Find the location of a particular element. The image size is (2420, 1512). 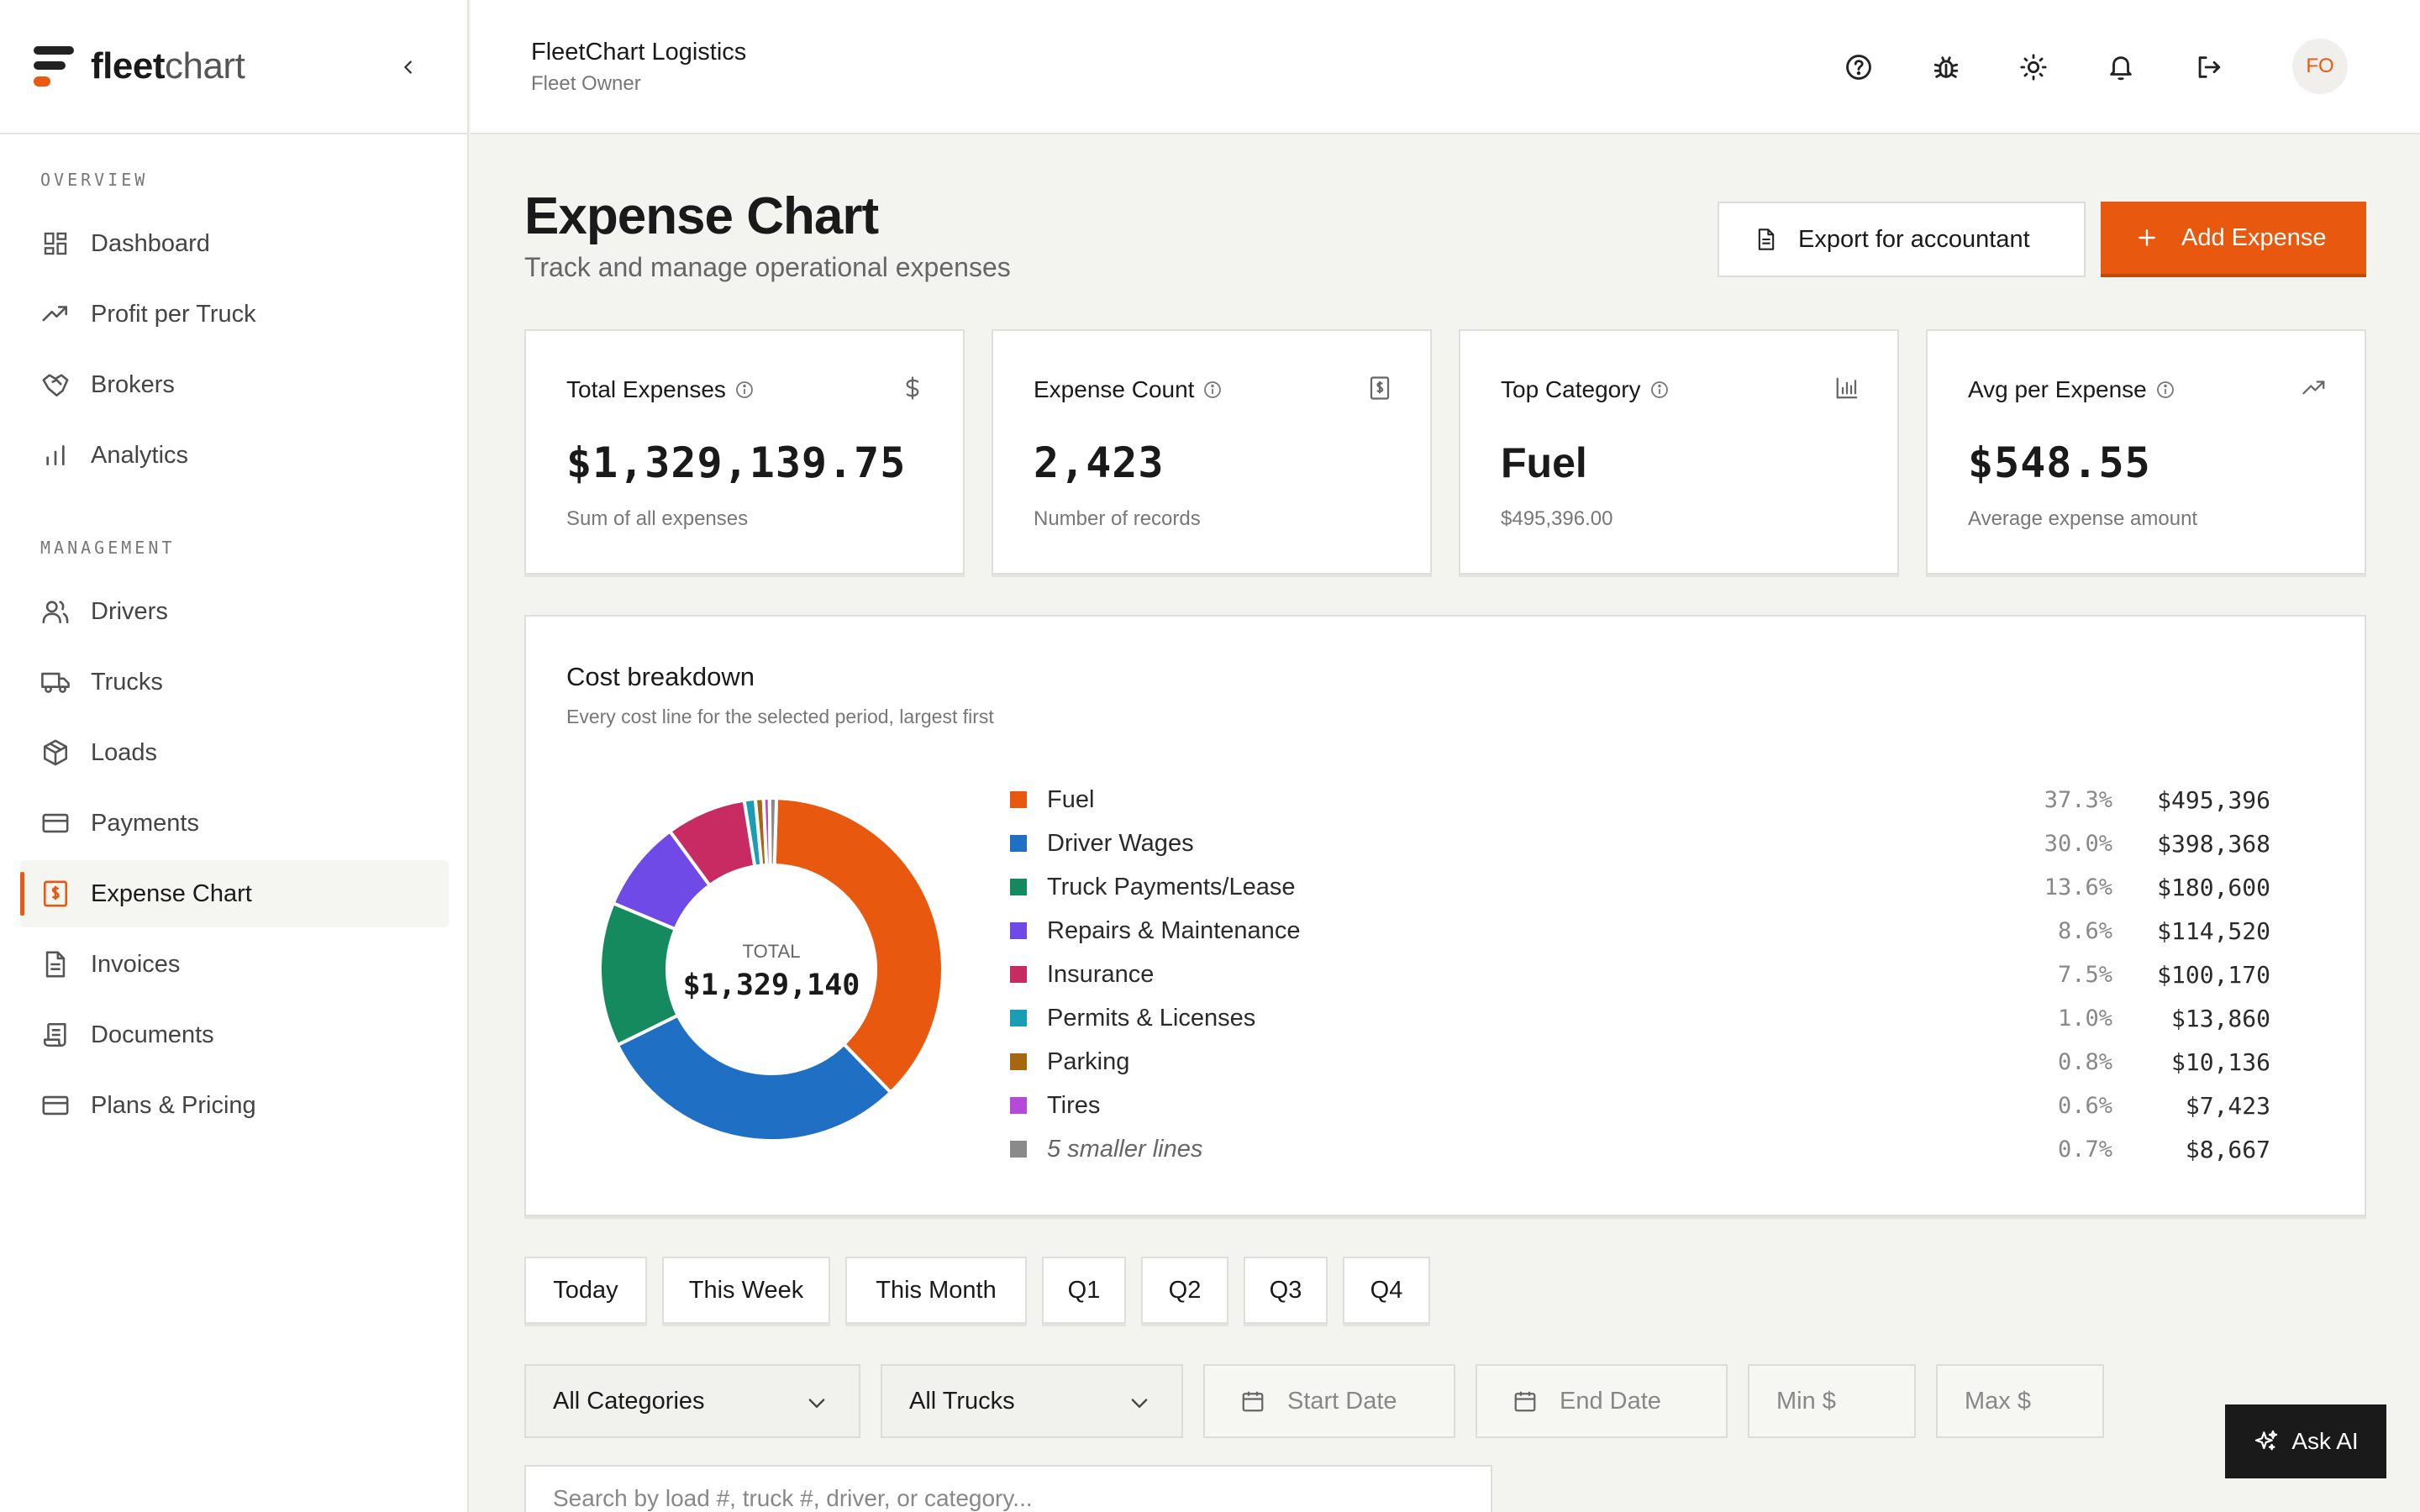

truck-icon is located at coordinates (55, 682).